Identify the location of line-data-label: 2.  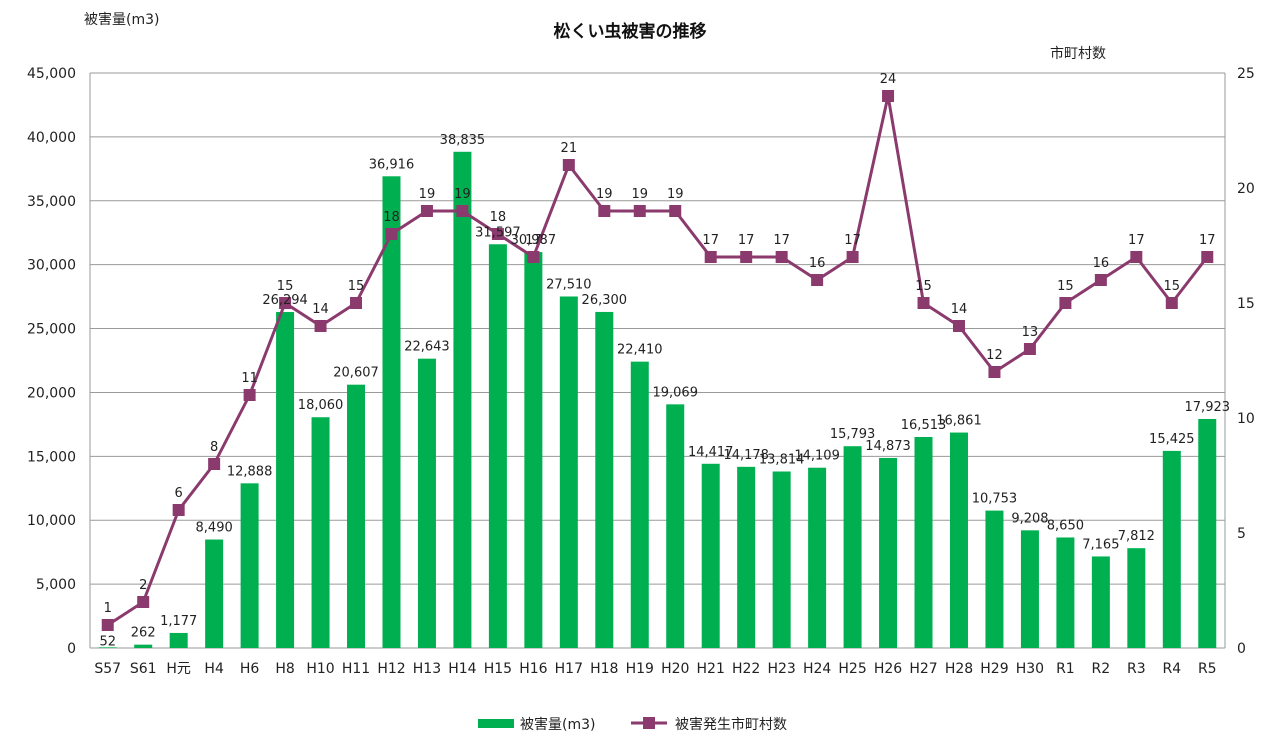
(143, 585).